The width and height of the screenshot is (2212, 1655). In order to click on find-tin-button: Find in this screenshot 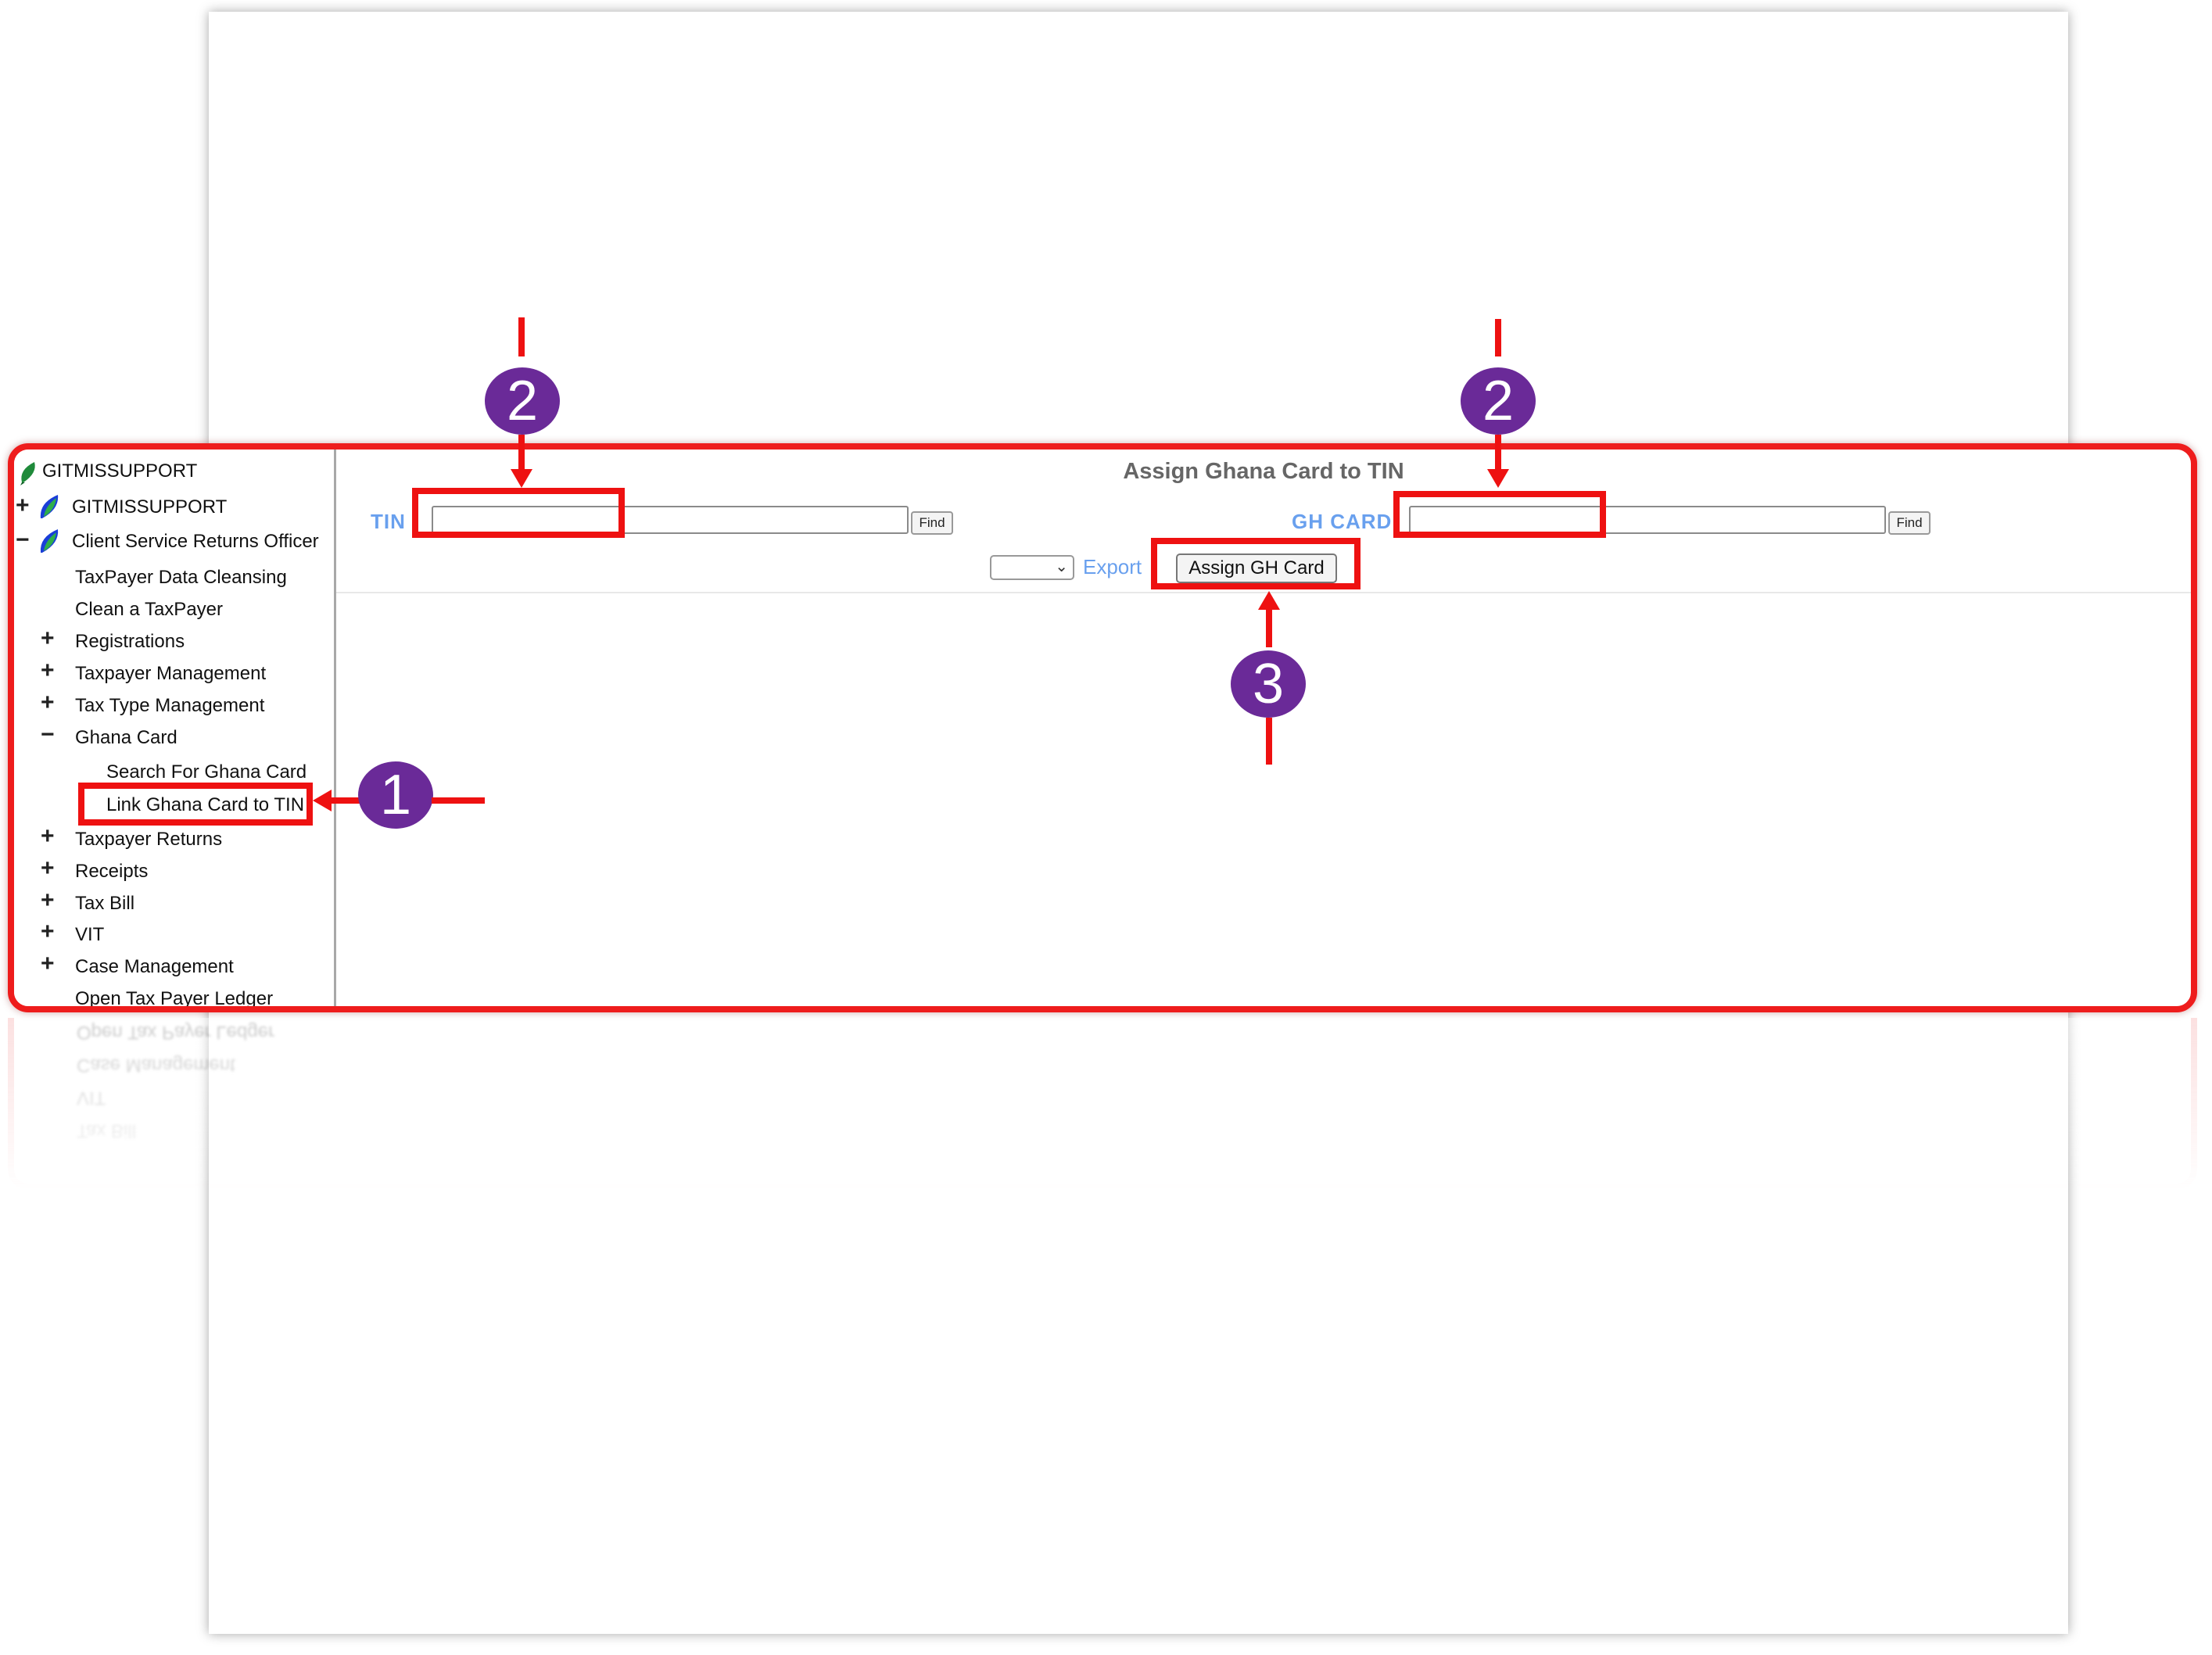, I will do `click(932, 523)`.